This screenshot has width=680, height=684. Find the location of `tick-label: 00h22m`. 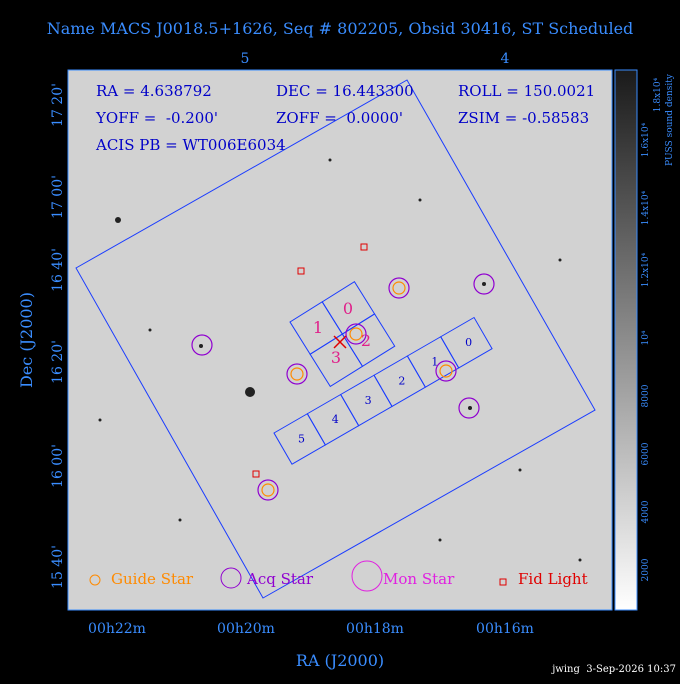

tick-label: 00h22m is located at coordinates (117, 629).